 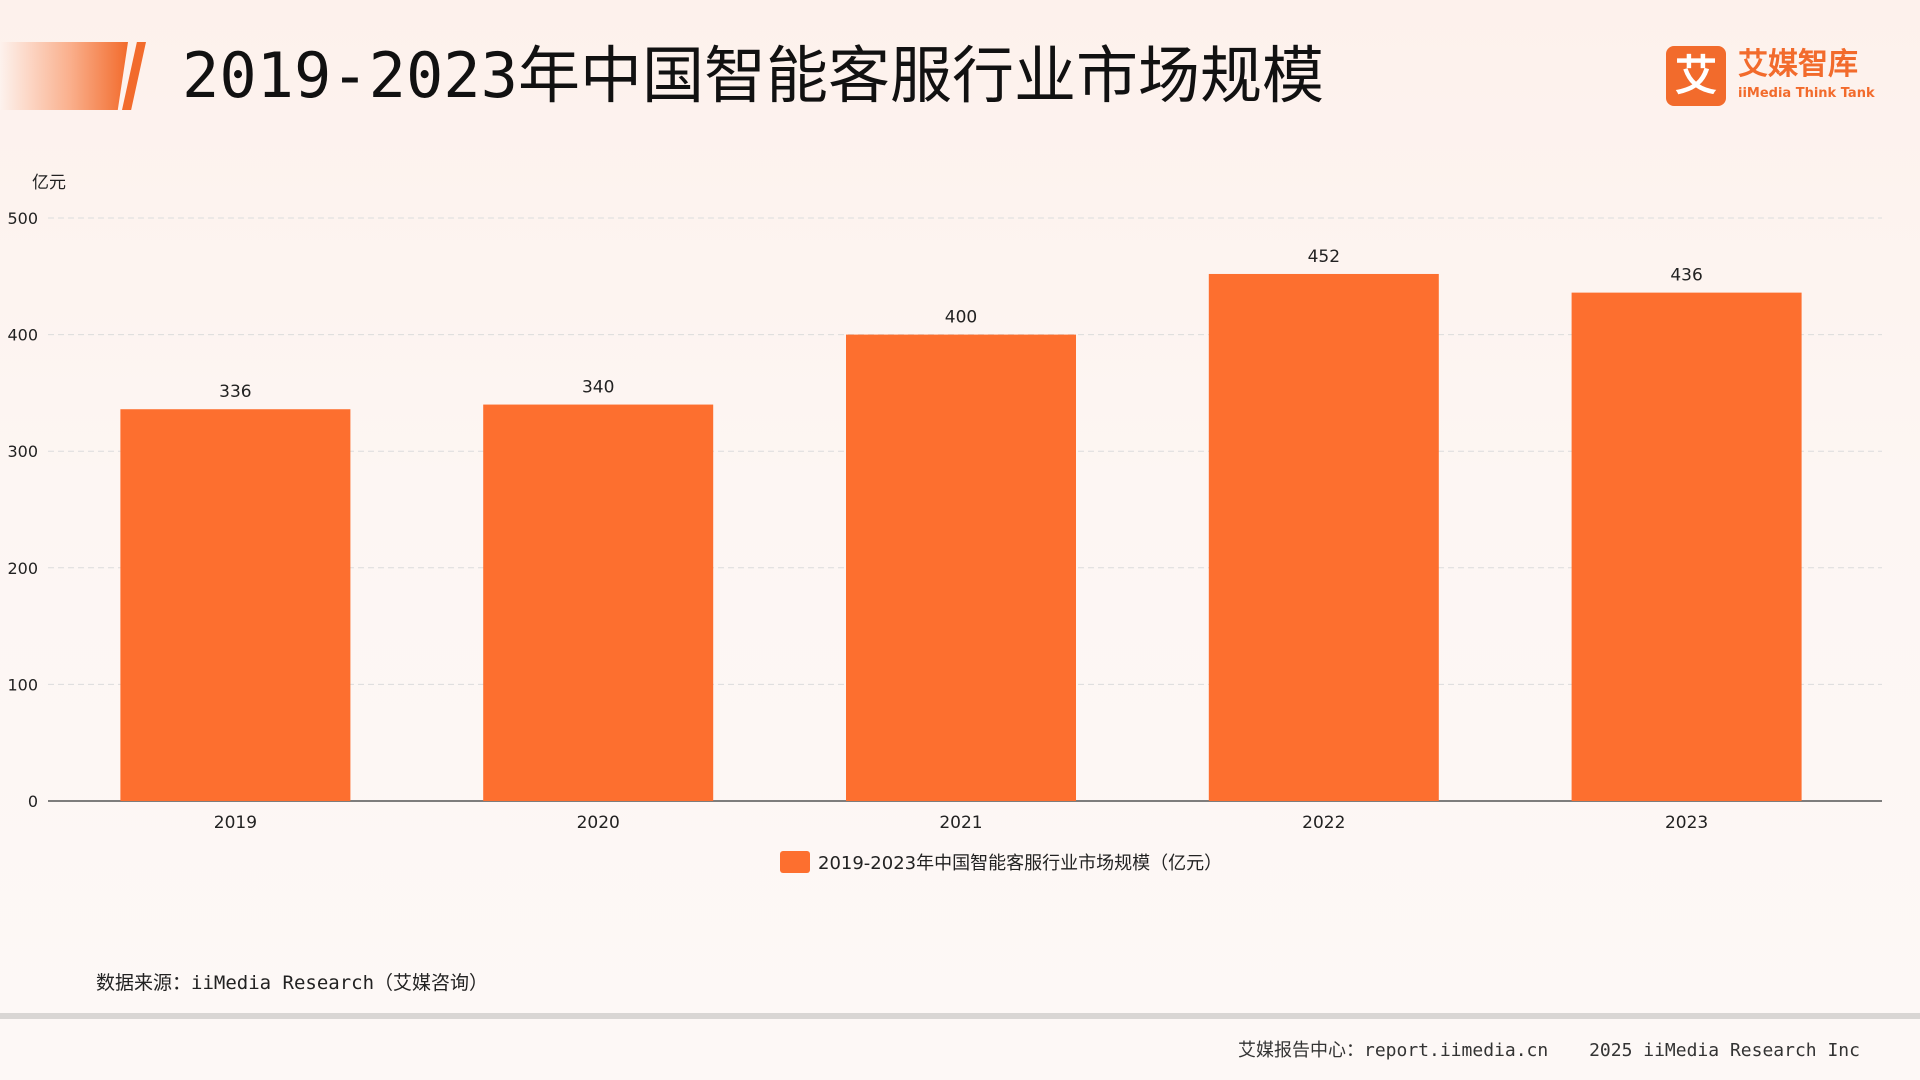 I want to click on legend-swatch, so click(x=795, y=862).